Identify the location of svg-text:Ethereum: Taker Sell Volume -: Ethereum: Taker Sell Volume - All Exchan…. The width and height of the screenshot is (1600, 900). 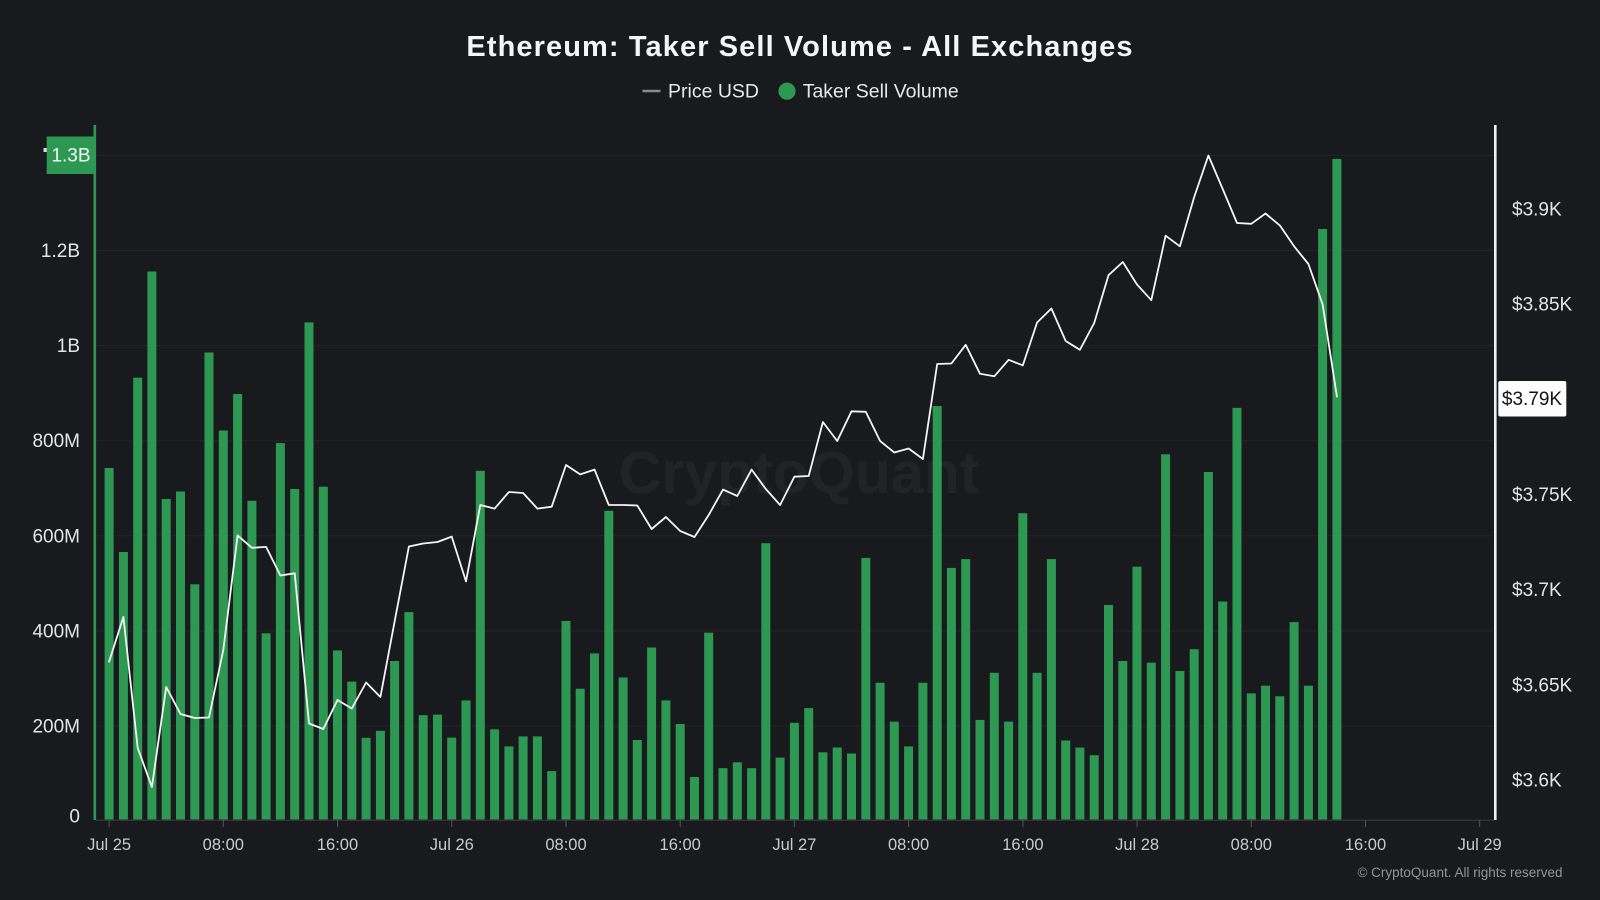
(799, 47).